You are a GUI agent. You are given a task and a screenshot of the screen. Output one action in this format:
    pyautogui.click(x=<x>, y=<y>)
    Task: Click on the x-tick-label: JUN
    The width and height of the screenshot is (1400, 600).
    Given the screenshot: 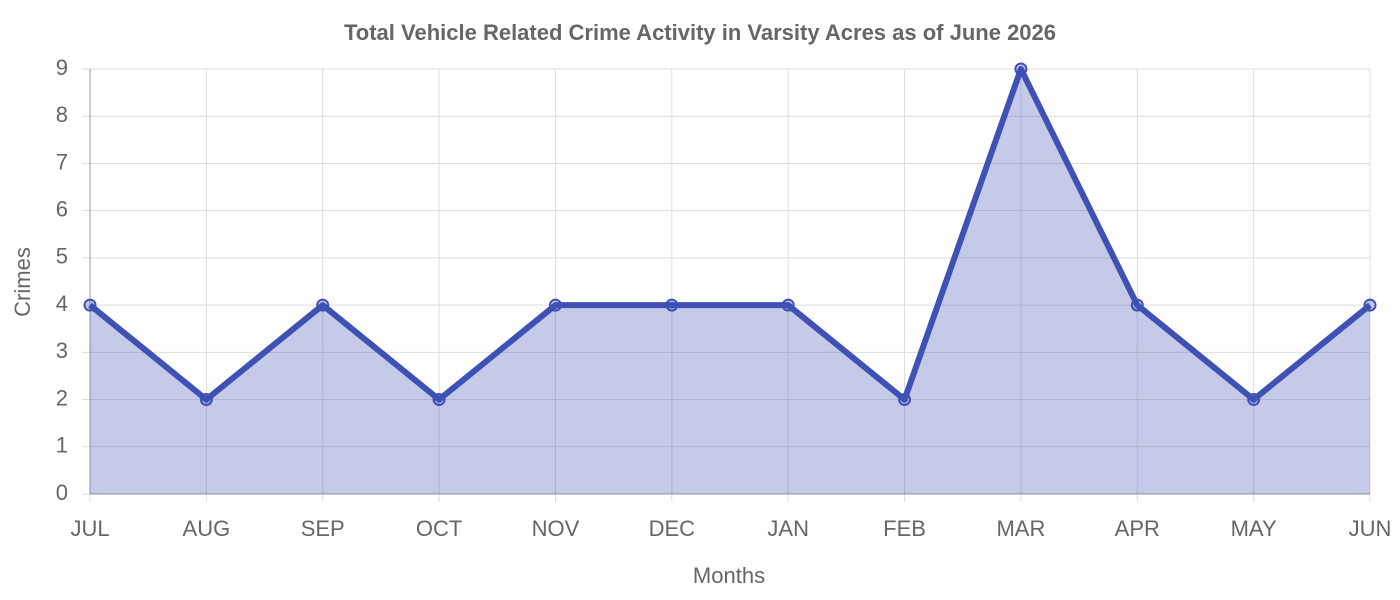 What is the action you would take?
    pyautogui.click(x=1370, y=528)
    